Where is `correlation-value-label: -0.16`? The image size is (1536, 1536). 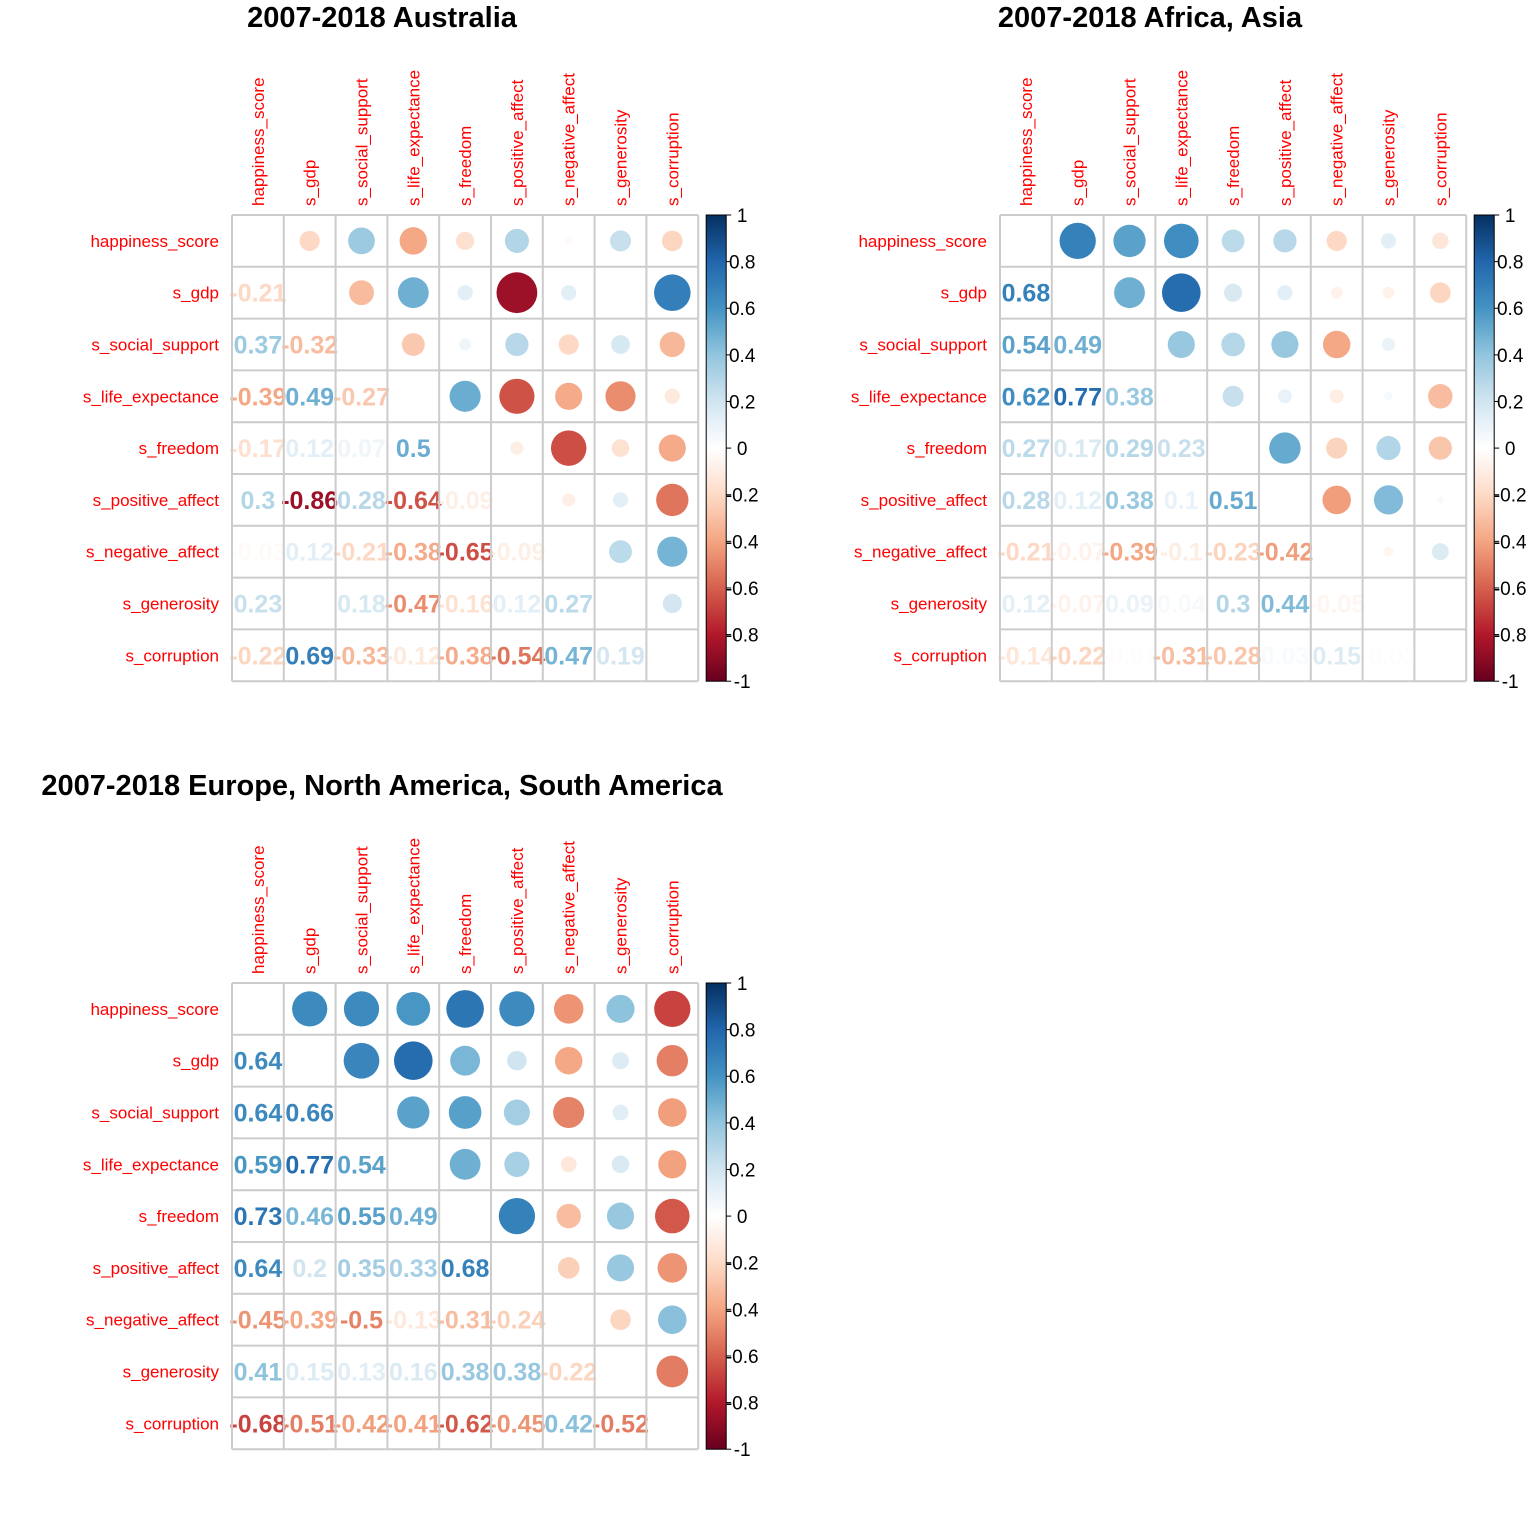
correlation-value-label: -0.16 is located at coordinates (465, 605).